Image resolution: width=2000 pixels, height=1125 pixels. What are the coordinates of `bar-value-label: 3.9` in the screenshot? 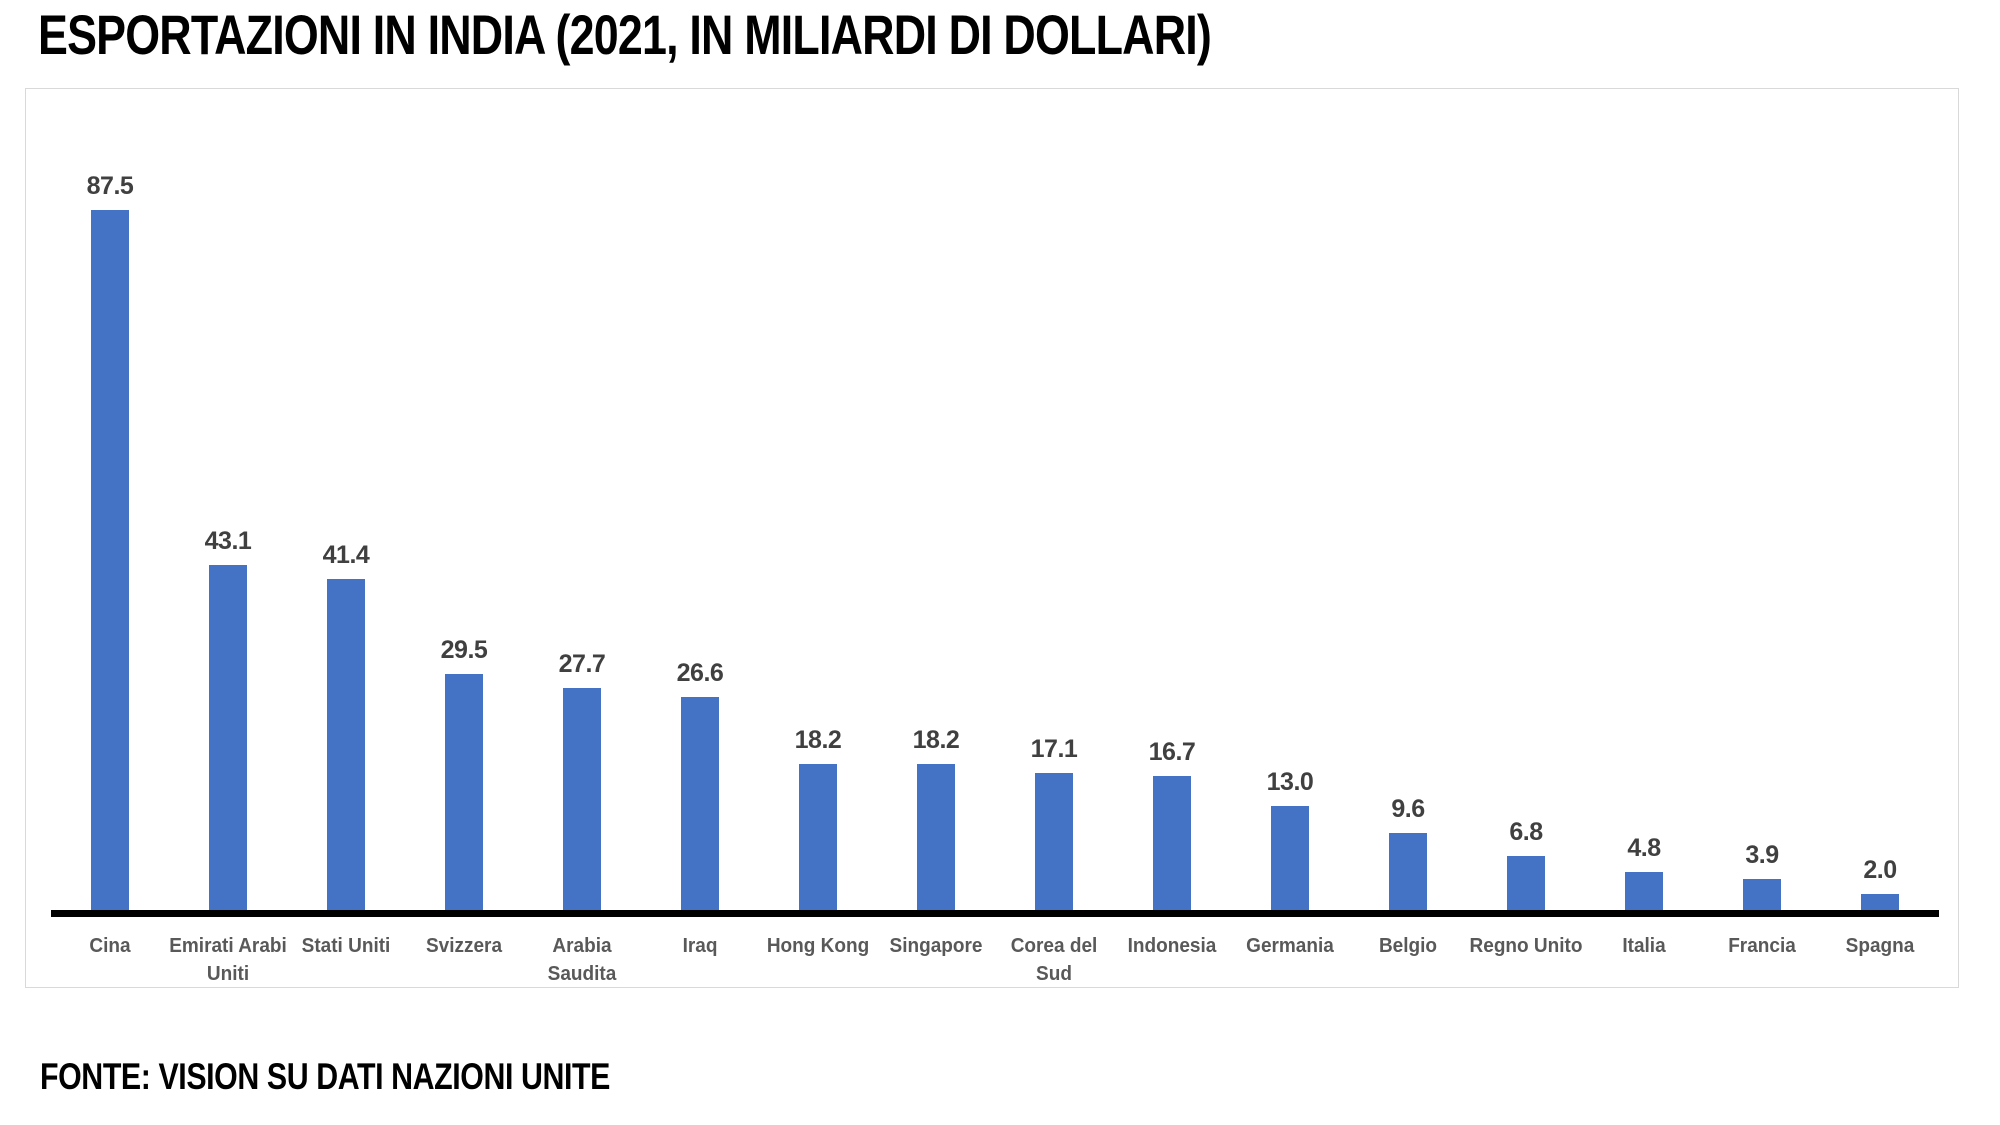 It's located at (1762, 855).